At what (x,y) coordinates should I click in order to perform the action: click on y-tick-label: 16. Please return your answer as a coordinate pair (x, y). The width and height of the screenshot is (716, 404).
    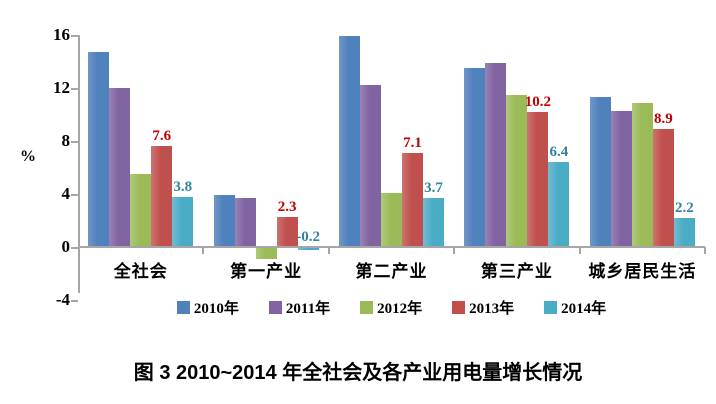
    Looking at the image, I should click on (61, 34).